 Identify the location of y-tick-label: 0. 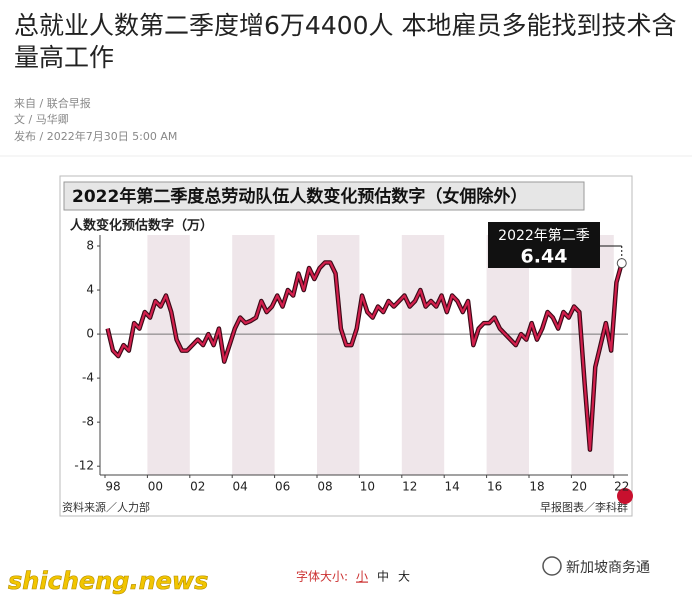
(90, 334).